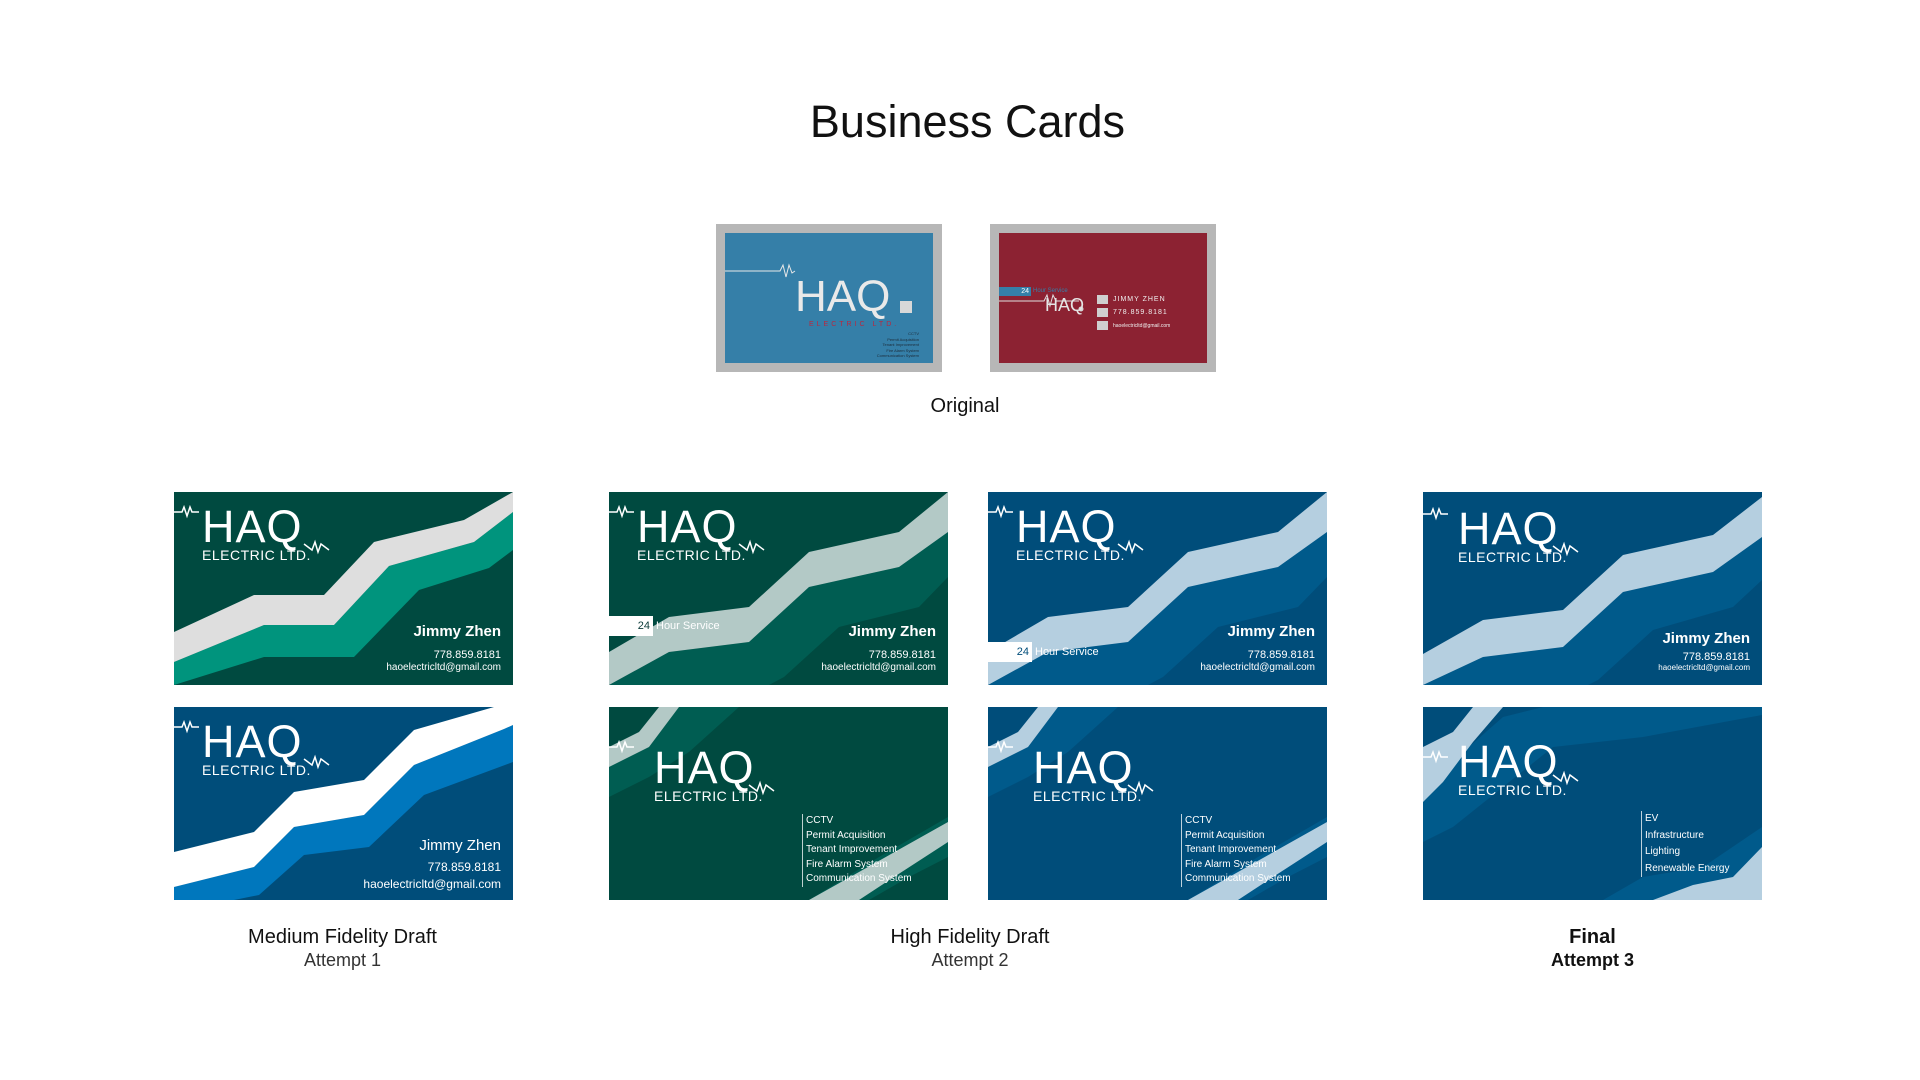 The height and width of the screenshot is (1080, 1920). I want to click on original-email: haoelectricltd@gmail.com, so click(1142, 326).